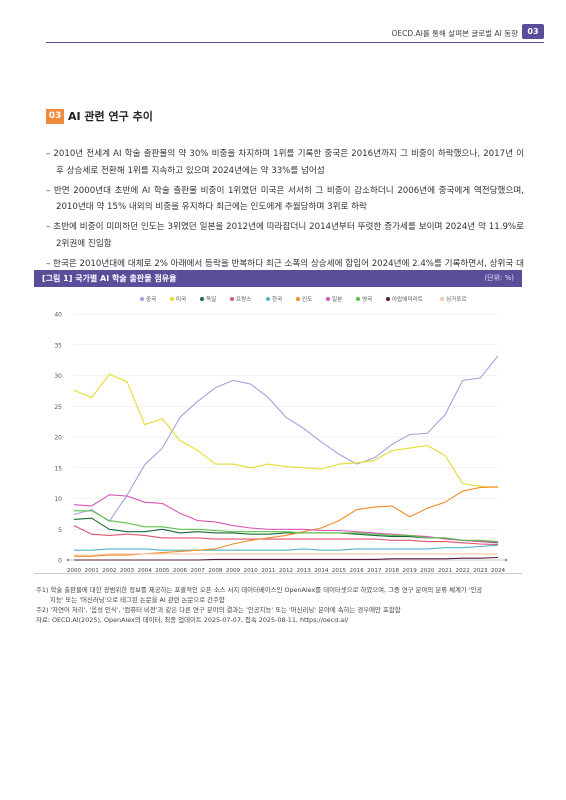  What do you see at coordinates (60, 530) in the screenshot?
I see `y-tick-label: 5` at bounding box center [60, 530].